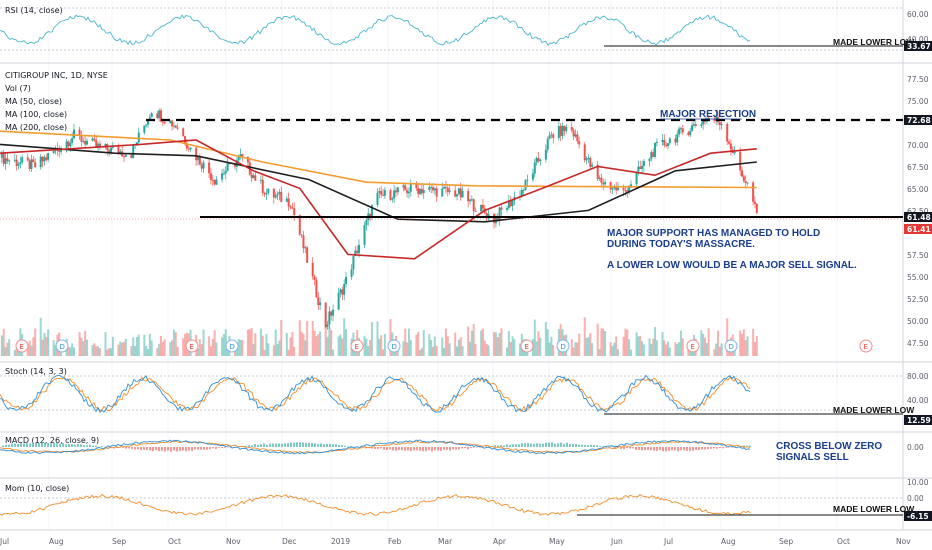  What do you see at coordinates (18, 88) in the screenshot?
I see `price-legend-volume: Vol (7)` at bounding box center [18, 88].